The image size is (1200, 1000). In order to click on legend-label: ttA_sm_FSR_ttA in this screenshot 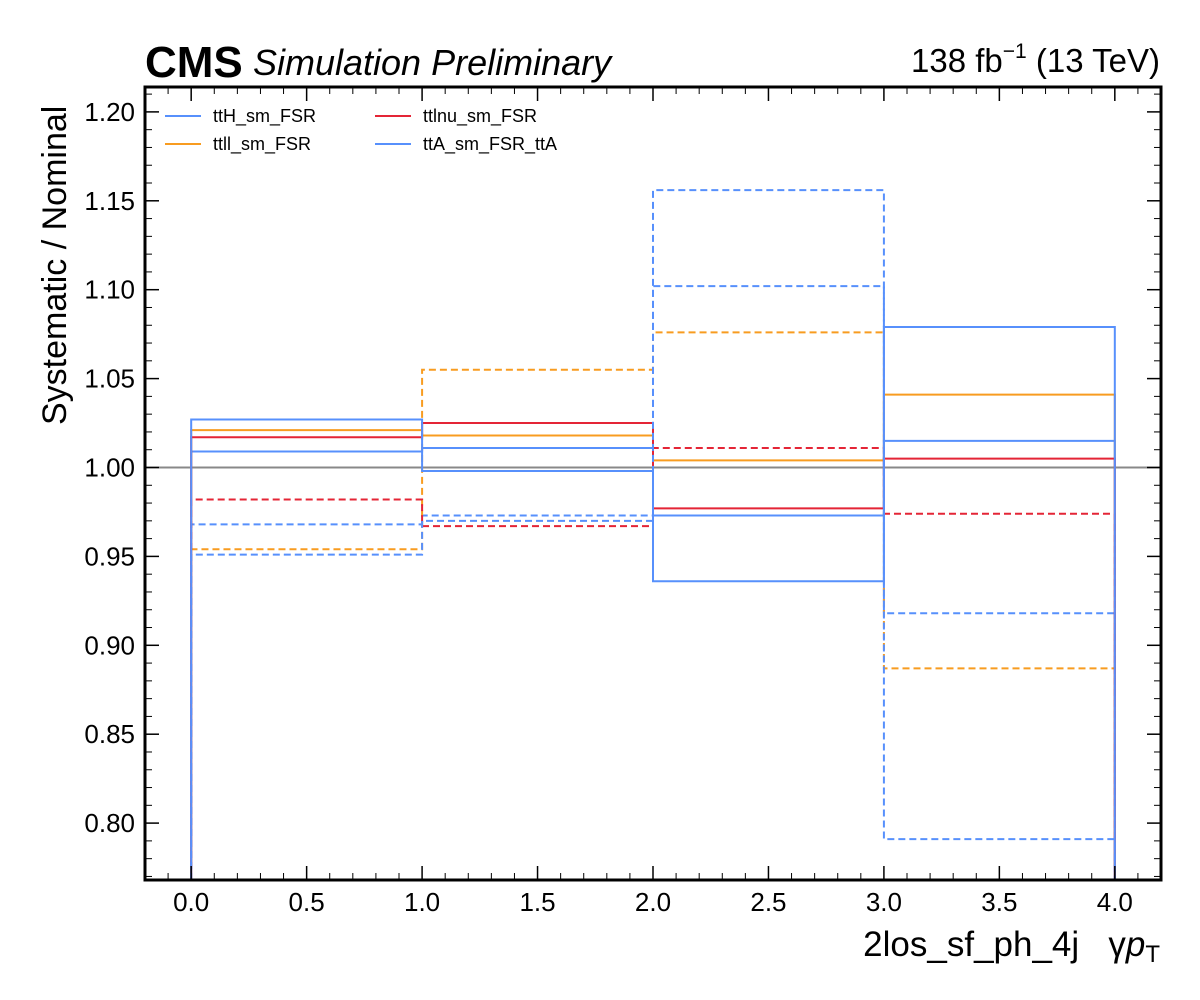, I will do `click(490, 144)`.